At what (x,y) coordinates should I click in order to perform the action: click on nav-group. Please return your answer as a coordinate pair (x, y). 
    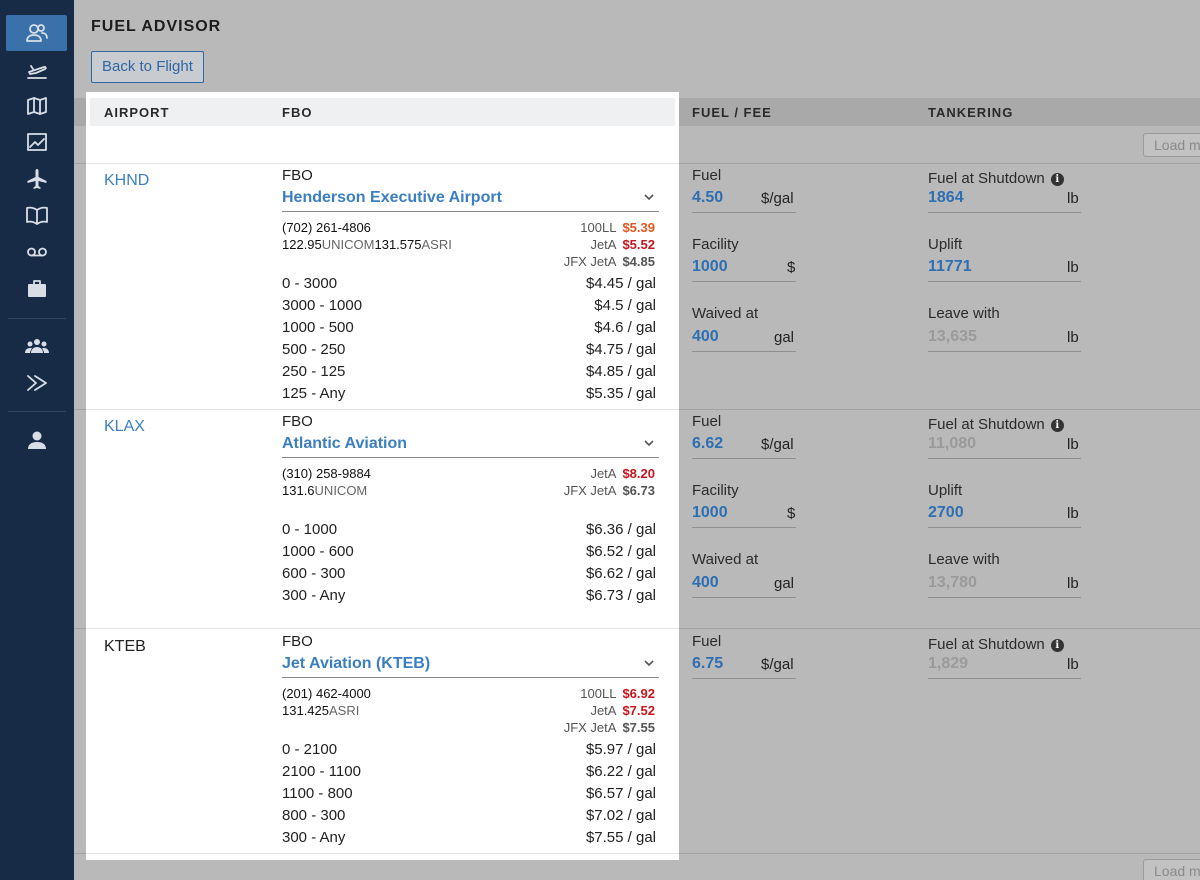
    Looking at the image, I should click on (36, 346).